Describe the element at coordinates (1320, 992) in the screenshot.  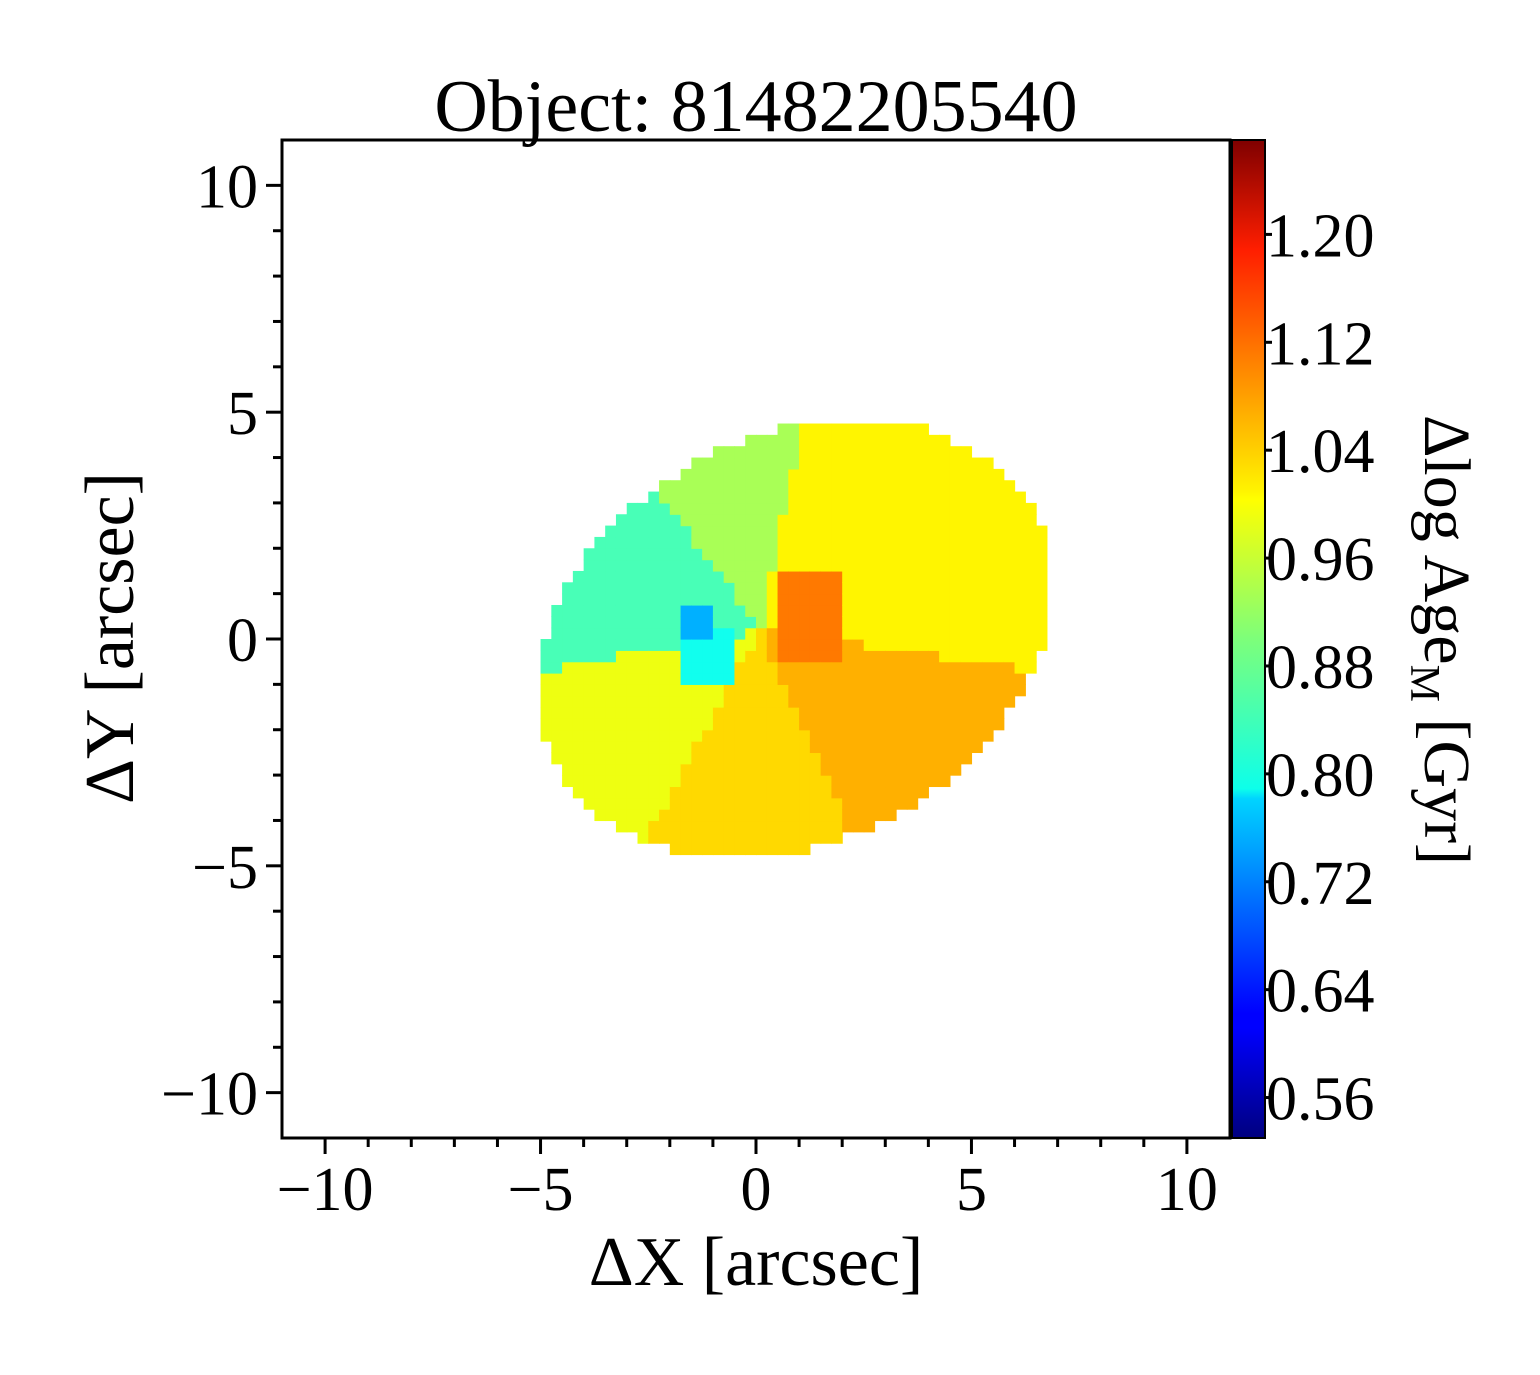
I see `colorbar-tick-label: 0.64` at that location.